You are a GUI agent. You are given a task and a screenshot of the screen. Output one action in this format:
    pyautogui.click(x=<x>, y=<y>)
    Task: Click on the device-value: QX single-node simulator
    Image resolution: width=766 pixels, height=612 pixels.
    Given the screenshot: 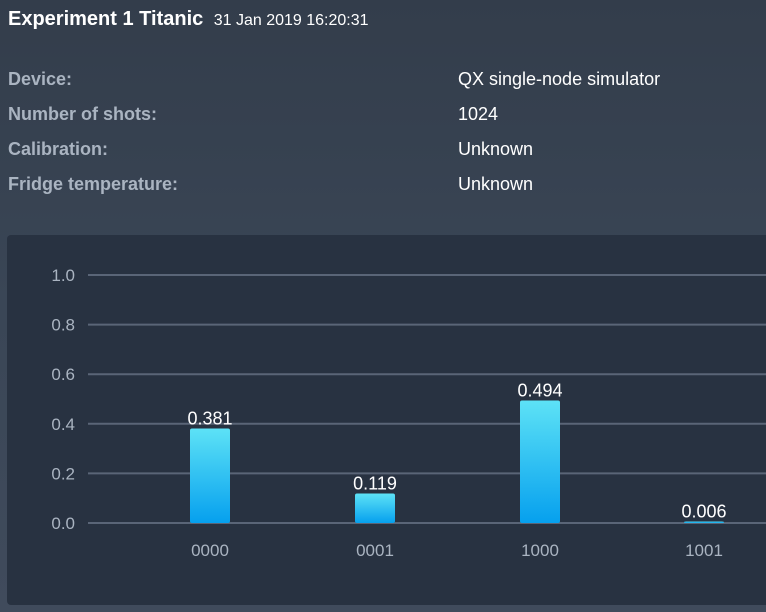 What is the action you would take?
    pyautogui.click(x=559, y=79)
    